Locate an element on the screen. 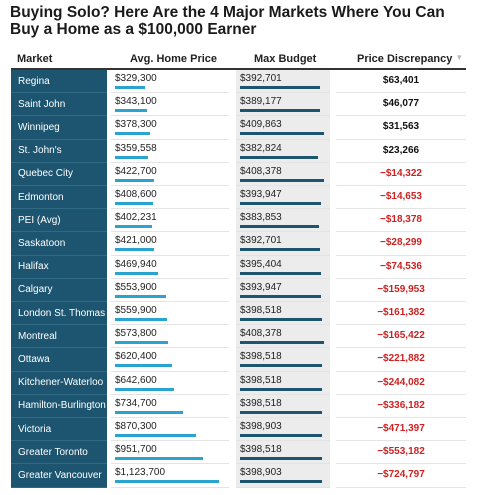  max-budget-cell: $409,863 is located at coordinates (283, 128).